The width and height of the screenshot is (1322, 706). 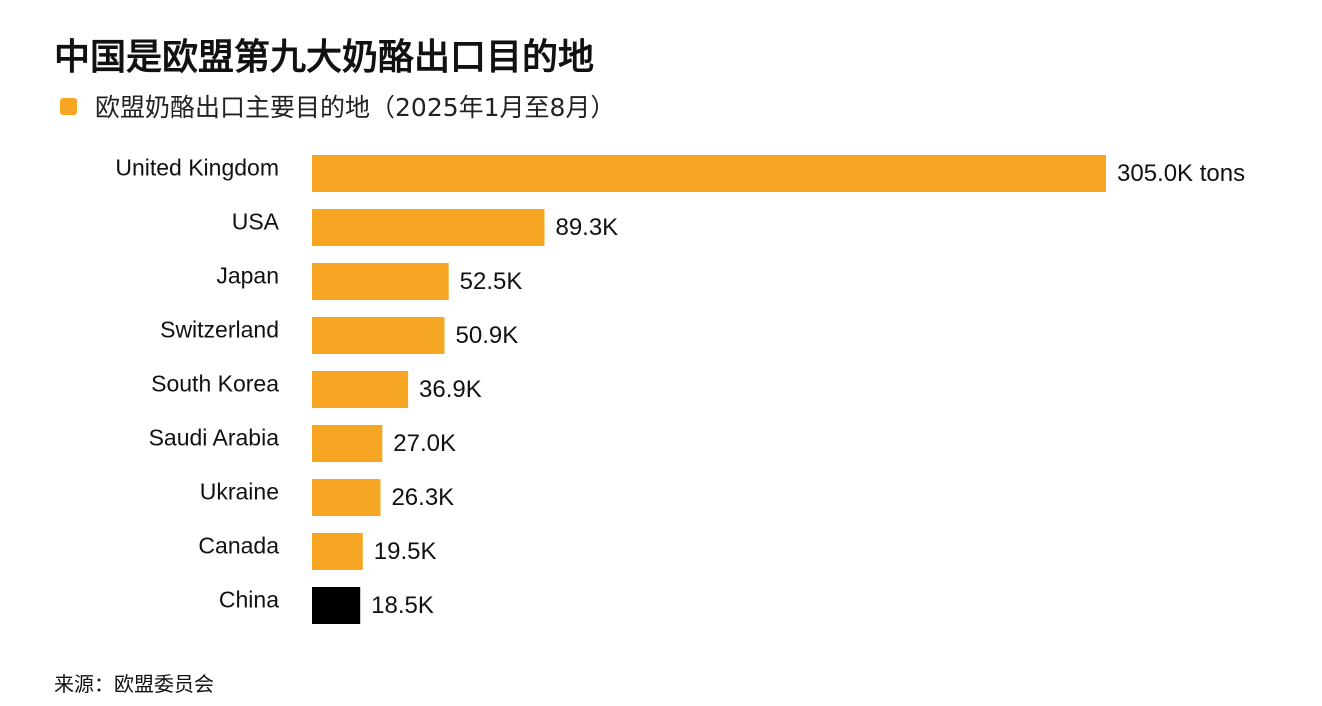 I want to click on category-label: Switzerland, so click(x=219, y=330).